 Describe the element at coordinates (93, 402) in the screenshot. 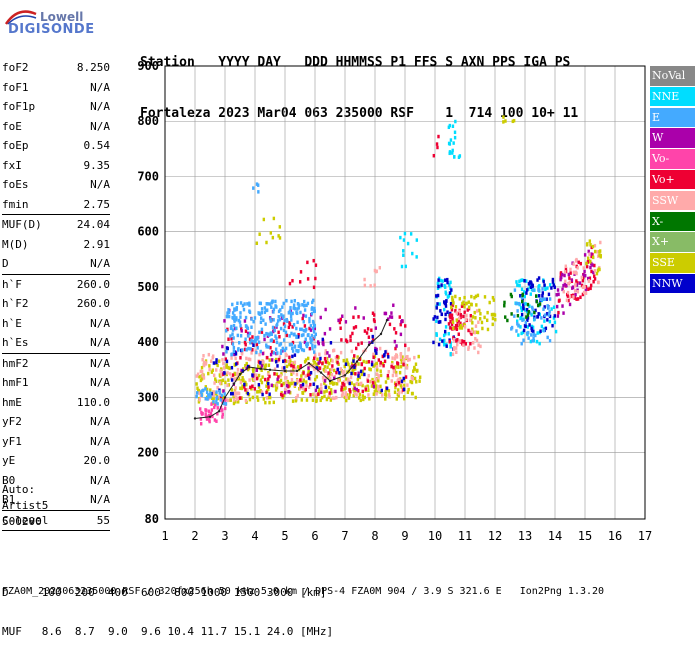

I see `param-value: 110.0` at that location.